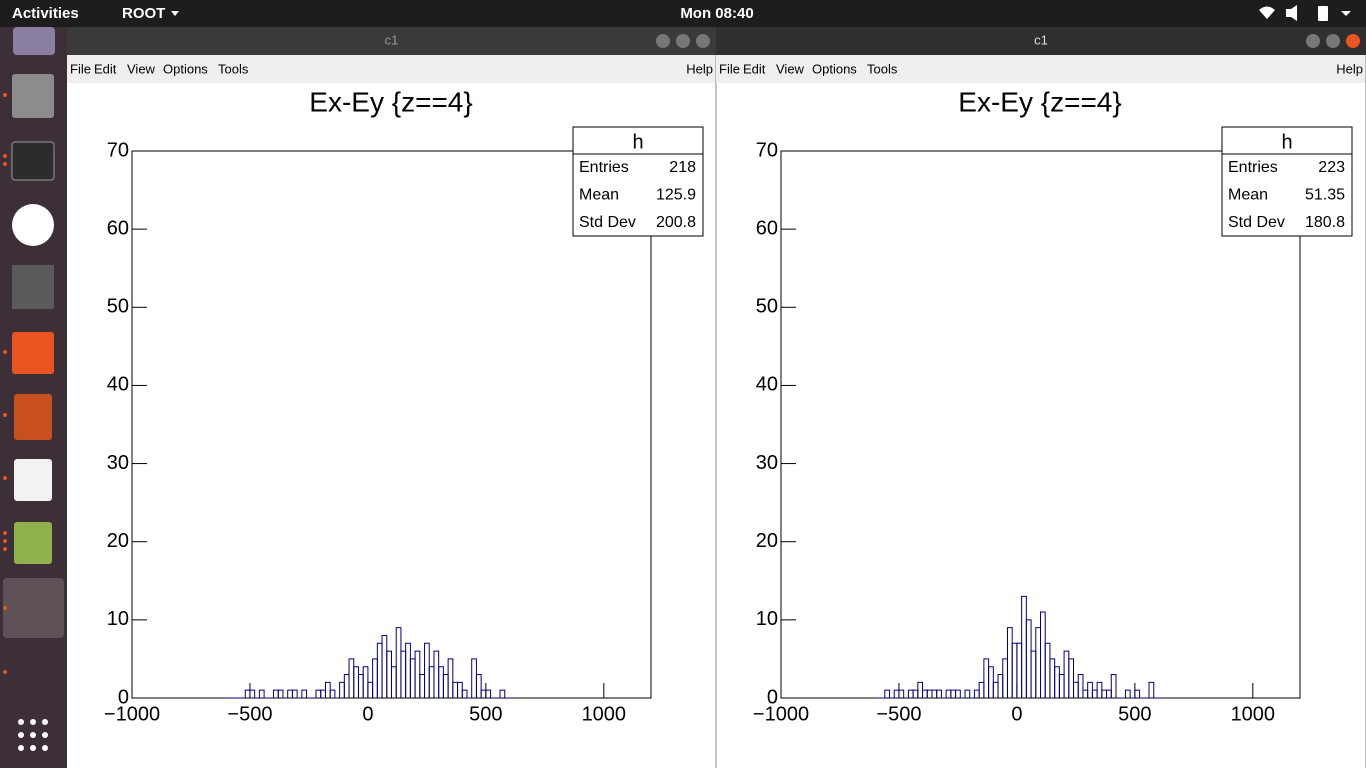 This screenshot has height=768, width=1366. I want to click on y-tick-label: 40, so click(118, 385).